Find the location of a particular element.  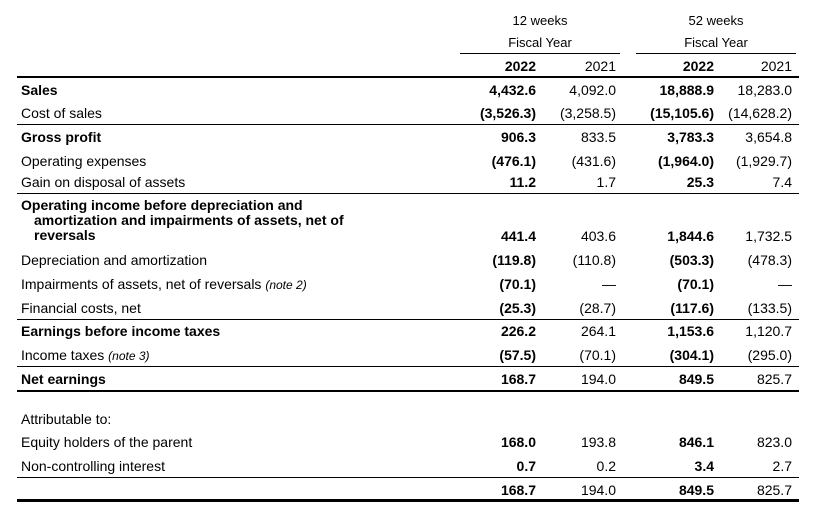

income-taxes-note: (note 3) is located at coordinates (129, 356).